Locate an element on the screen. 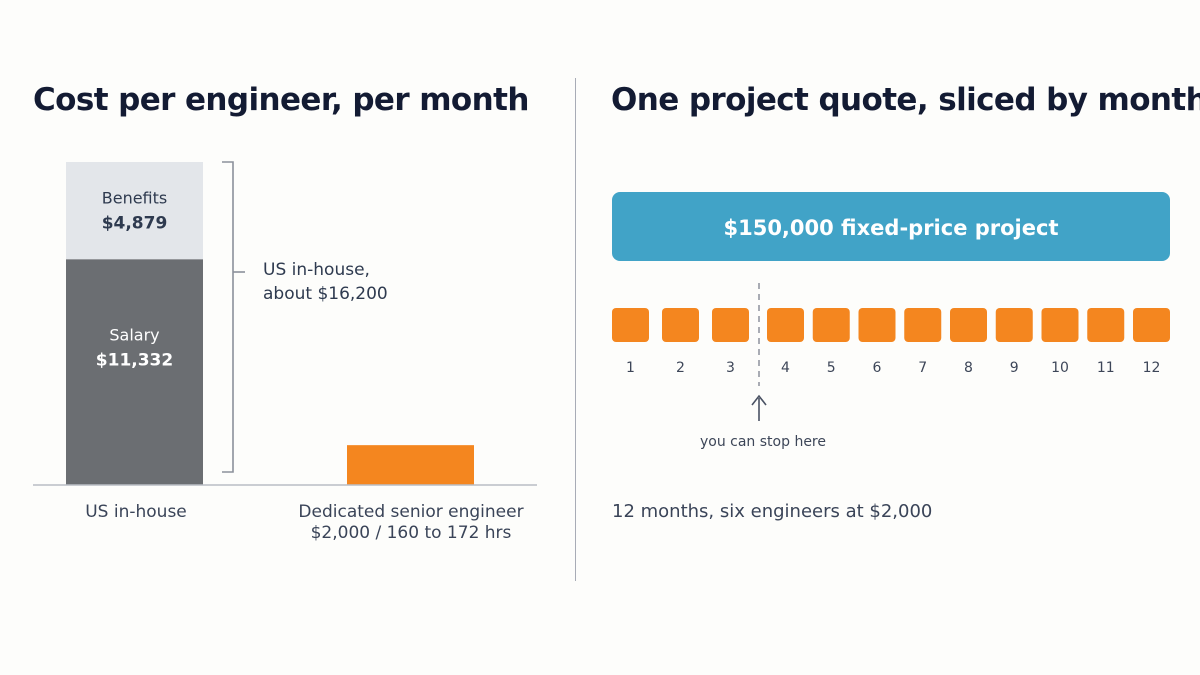 Image resolution: width=1200 pixels, height=675 pixels. bracket-label-line-1: US in-house, is located at coordinates (316, 270).